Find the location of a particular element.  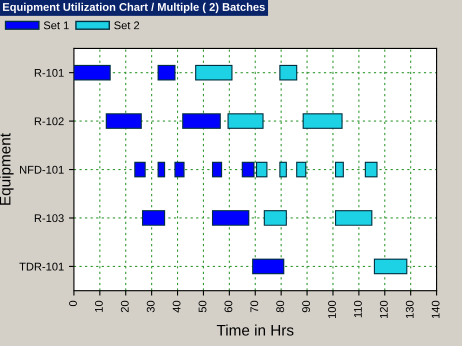

x-tick-label: 140 is located at coordinates (436, 309).